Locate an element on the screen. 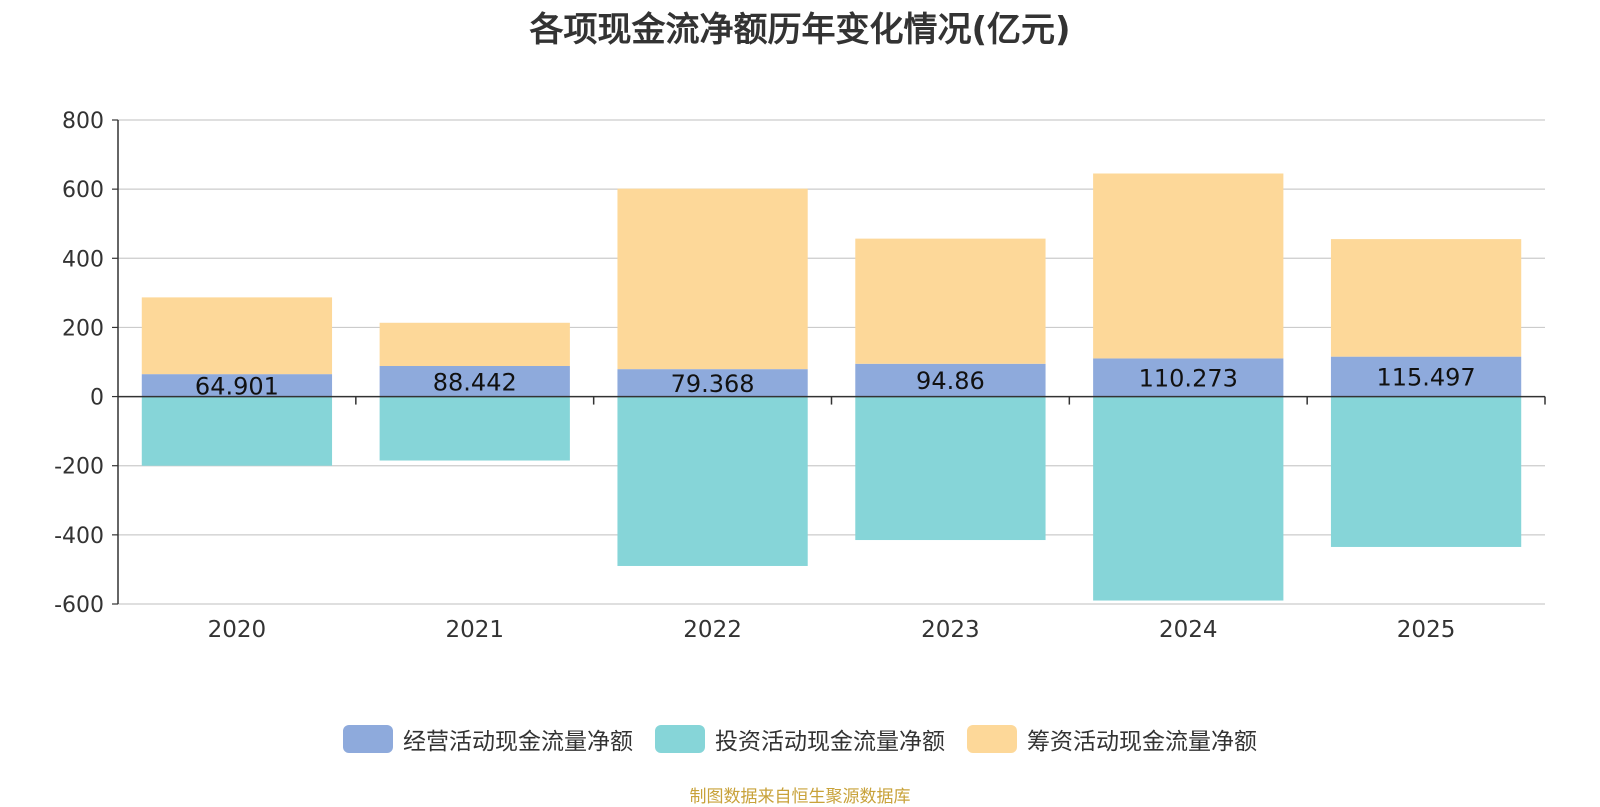 The image size is (1600, 807). data-label-2025: 115.497 is located at coordinates (1425, 378).